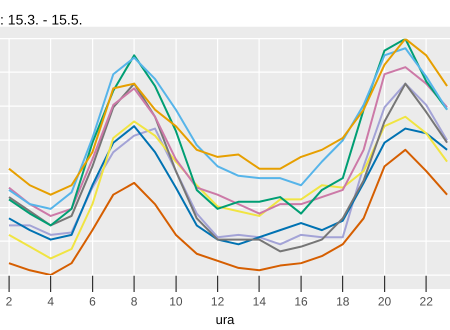 The height and width of the screenshot is (330, 450). I want to click on x-tick-label: 6, so click(92, 301).